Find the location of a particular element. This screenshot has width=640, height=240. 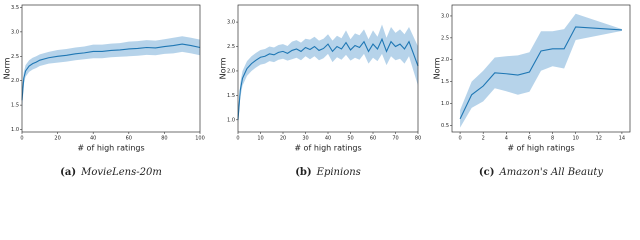

caption-text: Epinions is located at coordinates (338, 172).